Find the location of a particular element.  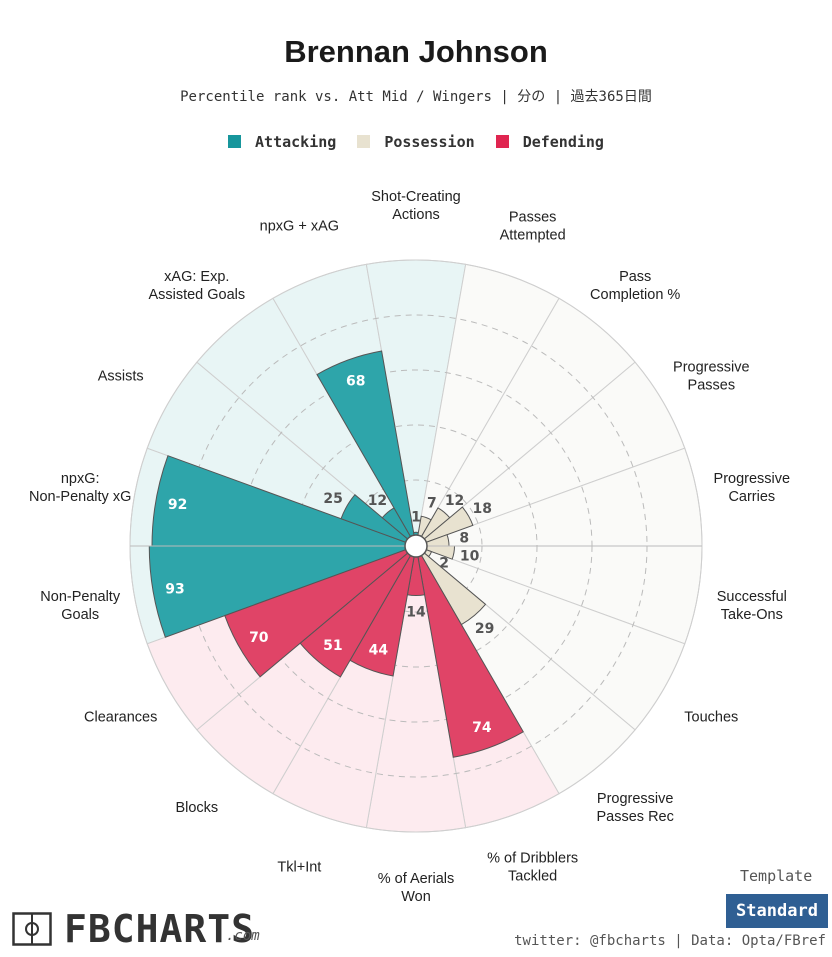

value-label-non-penalty-goals: 93 is located at coordinates (174, 590).